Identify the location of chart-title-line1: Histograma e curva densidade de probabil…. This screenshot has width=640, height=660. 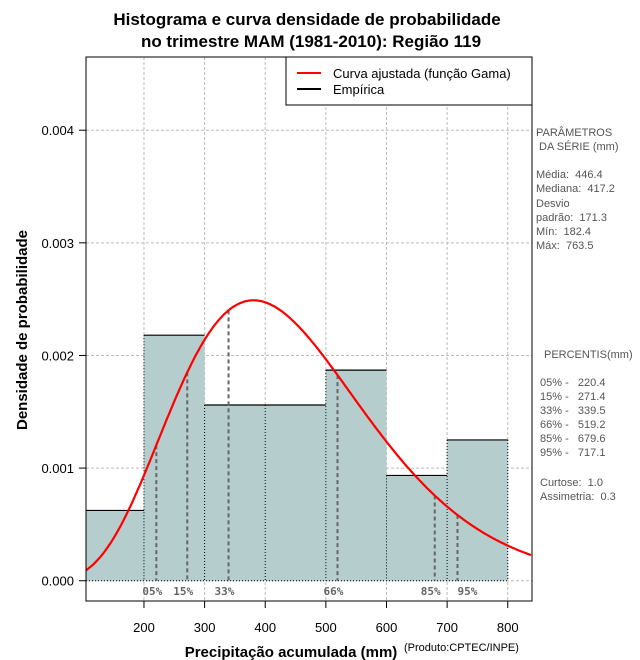
(306, 19).